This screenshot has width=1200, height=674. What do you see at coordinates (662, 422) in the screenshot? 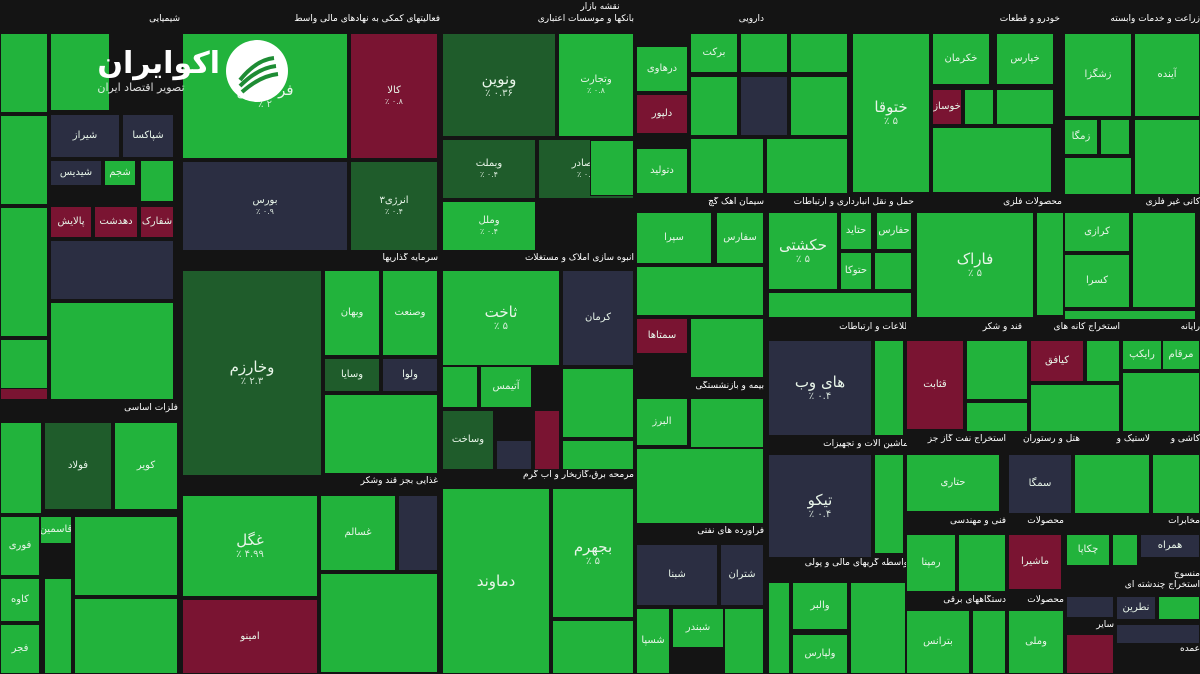
I see `stock-tile: البرز` at bounding box center [662, 422].